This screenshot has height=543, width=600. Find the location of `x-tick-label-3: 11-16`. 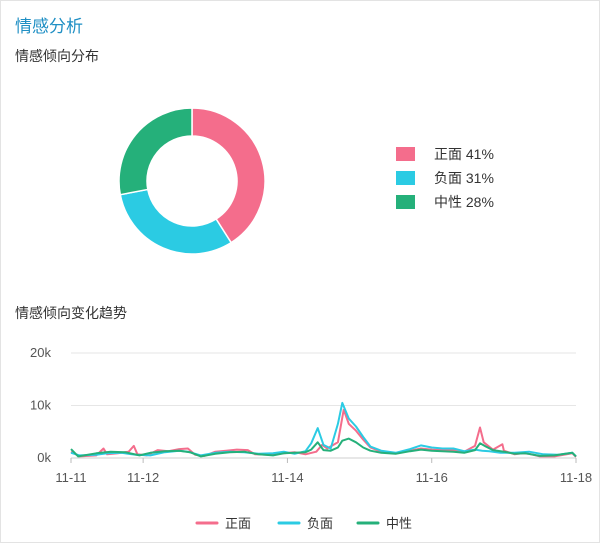

x-tick-label-3: 11-16 is located at coordinates (432, 477).